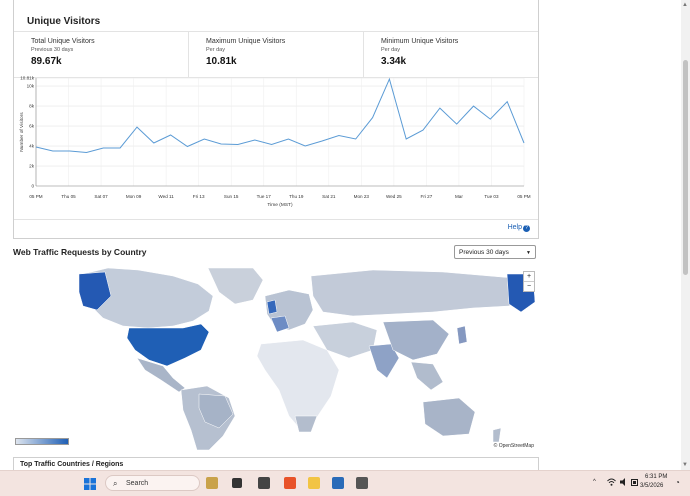 The height and width of the screenshot is (496, 690). What do you see at coordinates (497, 435) in the screenshot?
I see `country-new-zealand` at bounding box center [497, 435].